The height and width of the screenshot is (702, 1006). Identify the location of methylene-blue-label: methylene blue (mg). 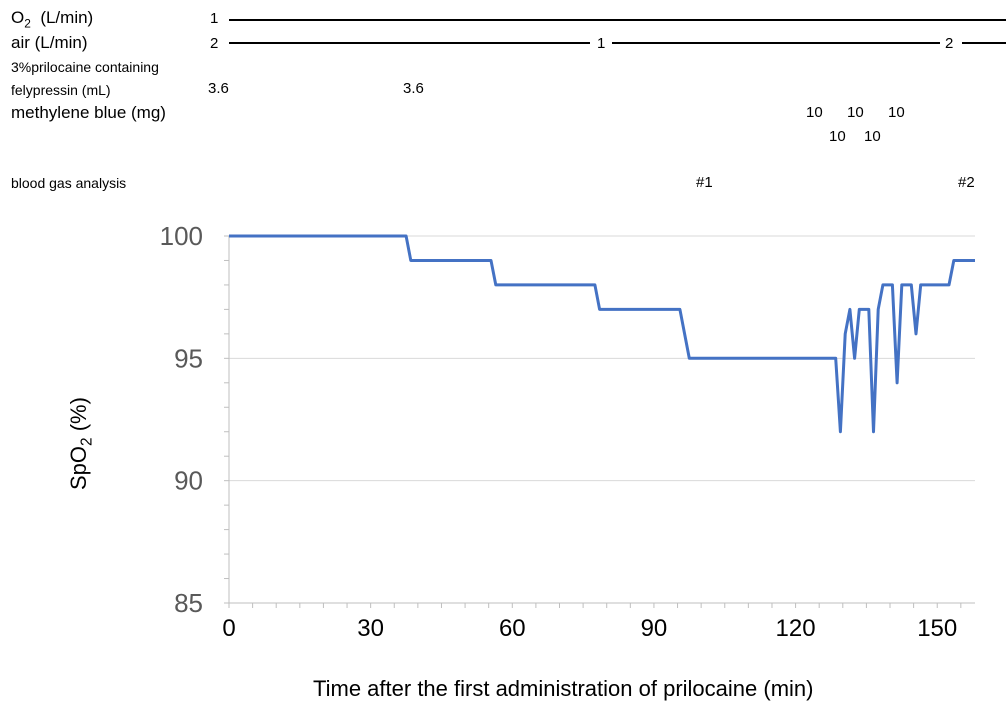
(88, 112).